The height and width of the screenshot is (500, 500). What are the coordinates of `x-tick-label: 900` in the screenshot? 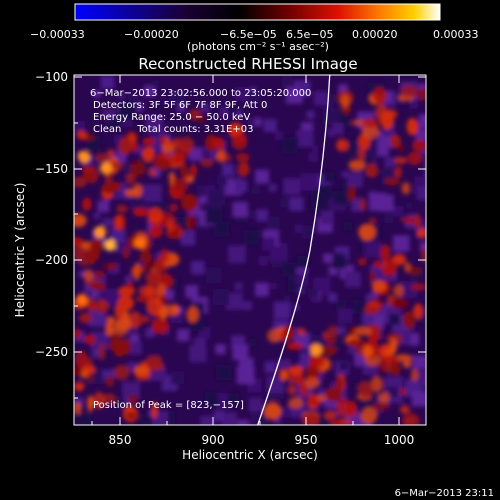 It's located at (213, 440).